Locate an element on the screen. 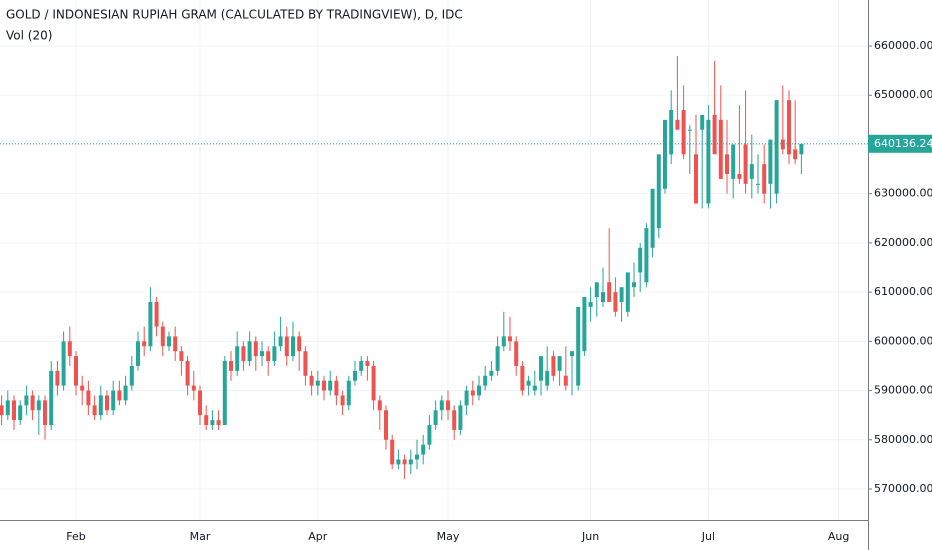  indicator-label: Vol (20) is located at coordinates (29, 36).